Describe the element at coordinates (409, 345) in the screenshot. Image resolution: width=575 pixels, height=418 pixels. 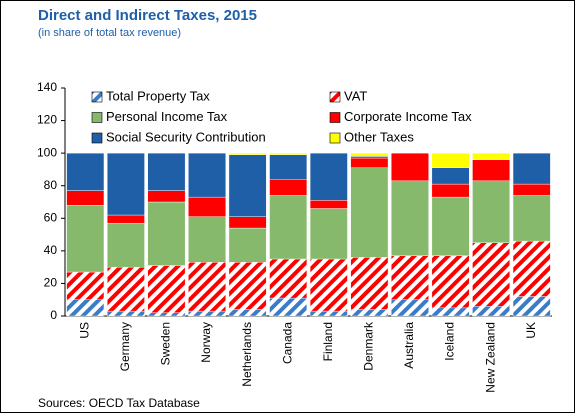
I see `x-tick-label: Australia` at that location.